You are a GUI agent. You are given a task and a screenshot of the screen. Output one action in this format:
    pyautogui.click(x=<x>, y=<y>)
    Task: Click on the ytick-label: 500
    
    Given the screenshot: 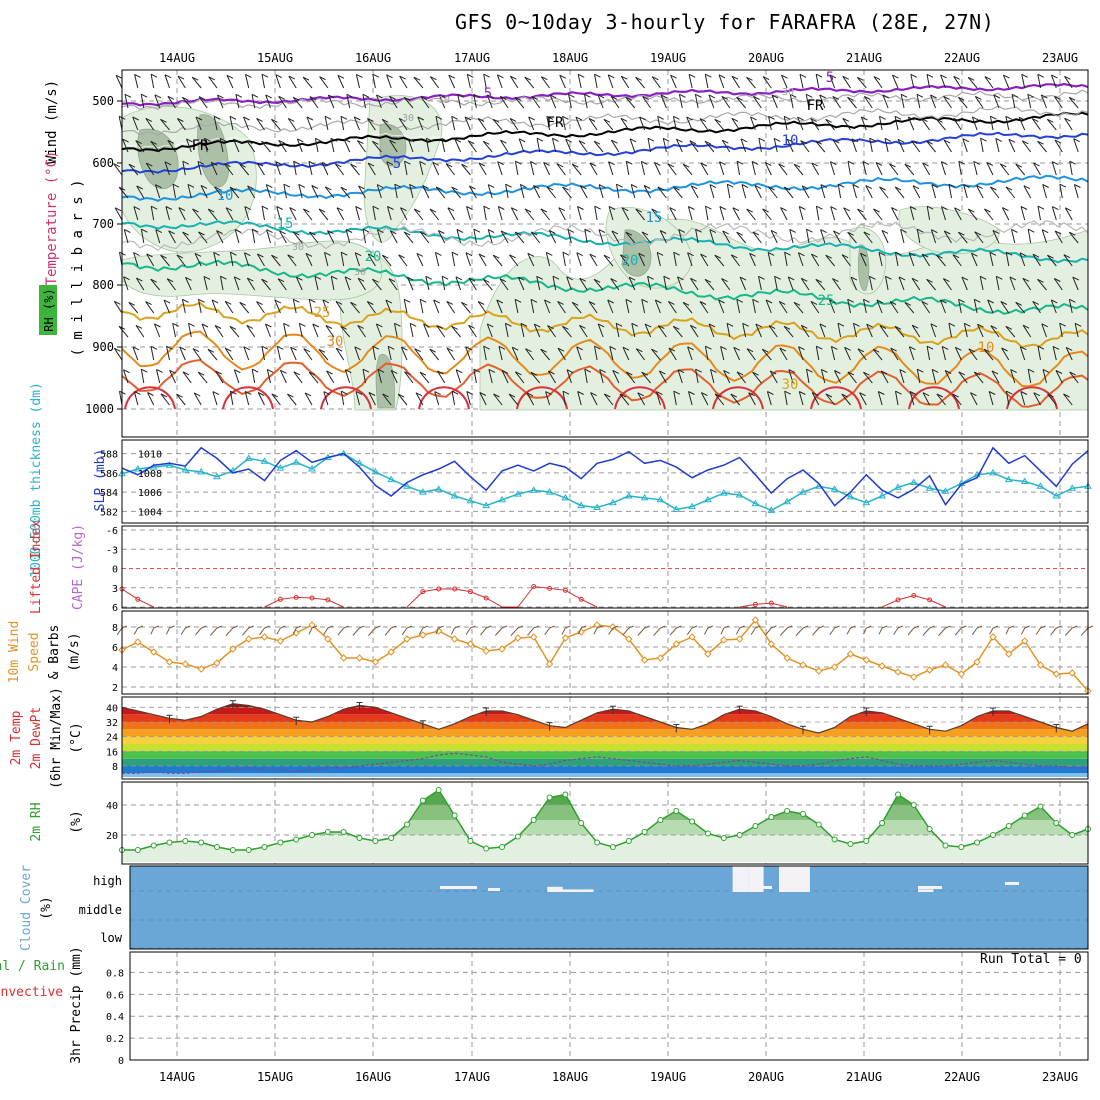 What is the action you would take?
    pyautogui.click(x=103, y=101)
    